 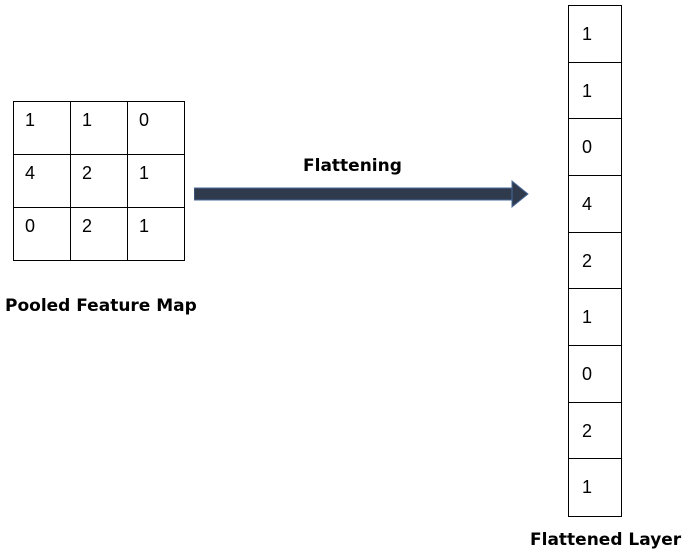 I want to click on flattening-arrow, so click(x=361, y=194).